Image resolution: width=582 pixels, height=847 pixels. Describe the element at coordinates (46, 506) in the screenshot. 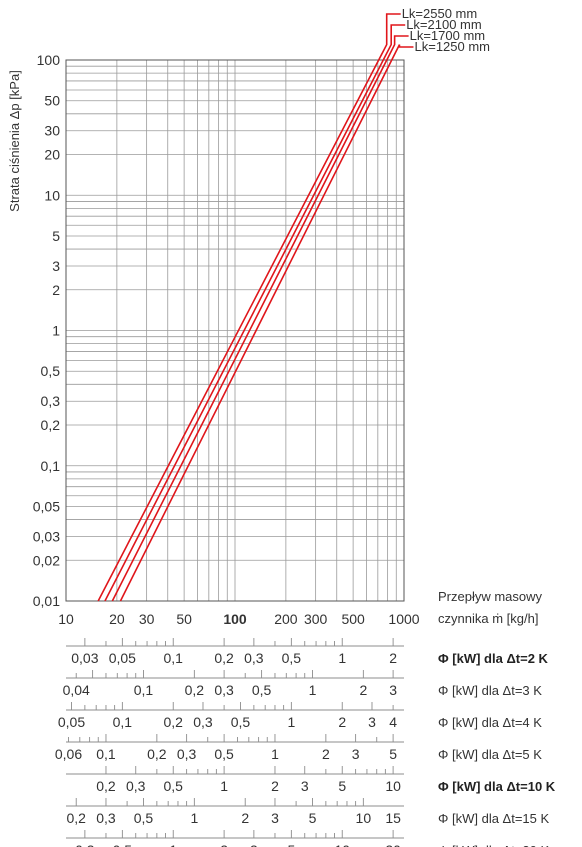

I see `y-tick-label: 0,05` at that location.